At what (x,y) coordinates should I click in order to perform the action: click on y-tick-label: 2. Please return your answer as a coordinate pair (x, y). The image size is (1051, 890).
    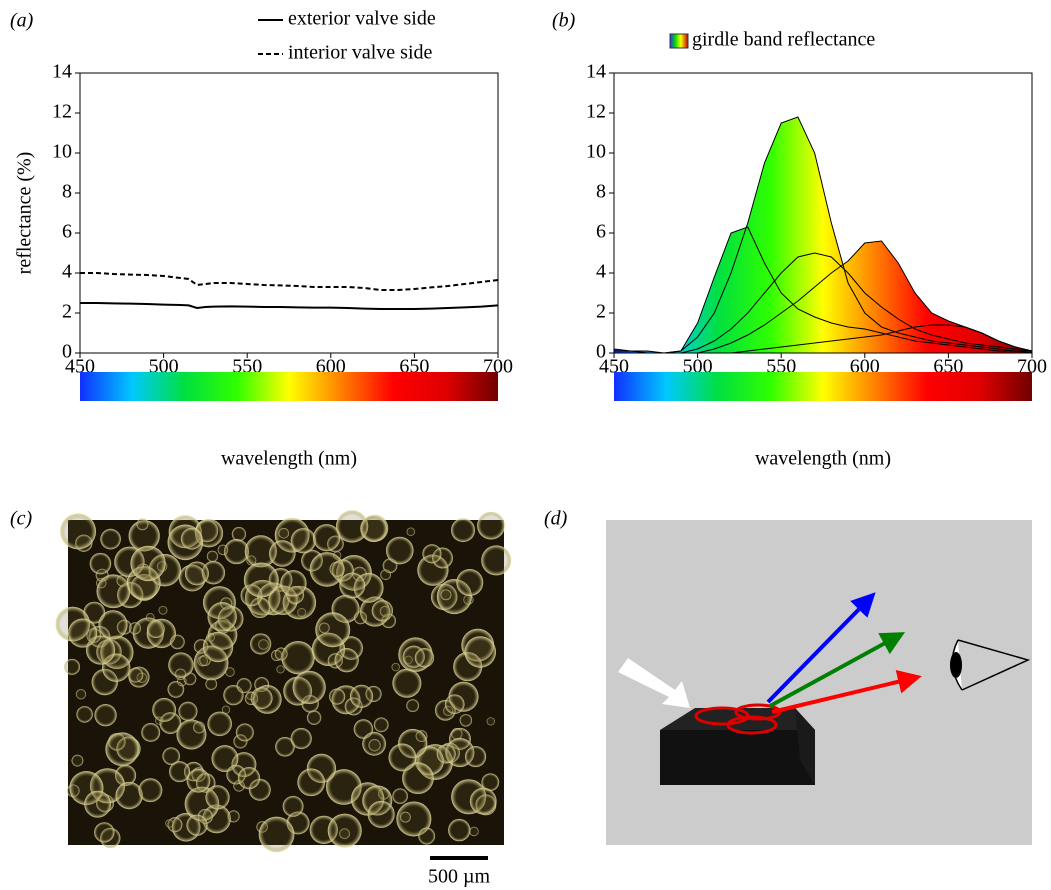
    Looking at the image, I should click on (67, 312).